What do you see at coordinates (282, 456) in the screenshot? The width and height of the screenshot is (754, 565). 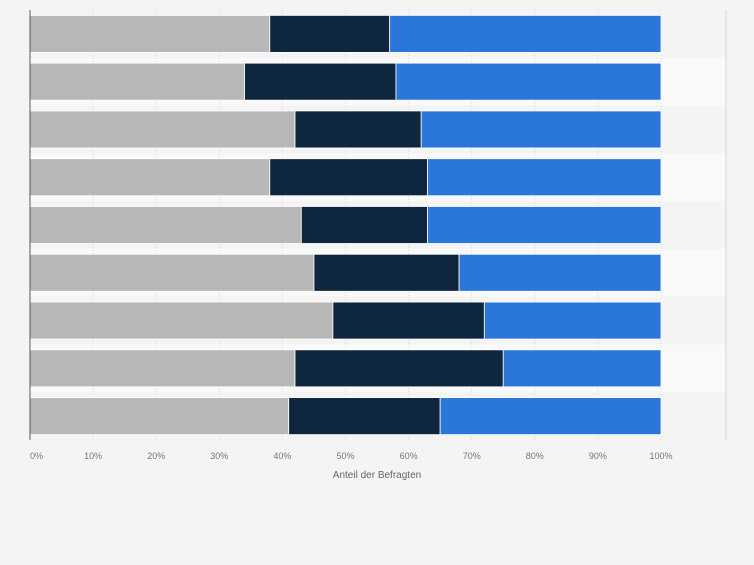 I see `x-tick-label: 40%` at bounding box center [282, 456].